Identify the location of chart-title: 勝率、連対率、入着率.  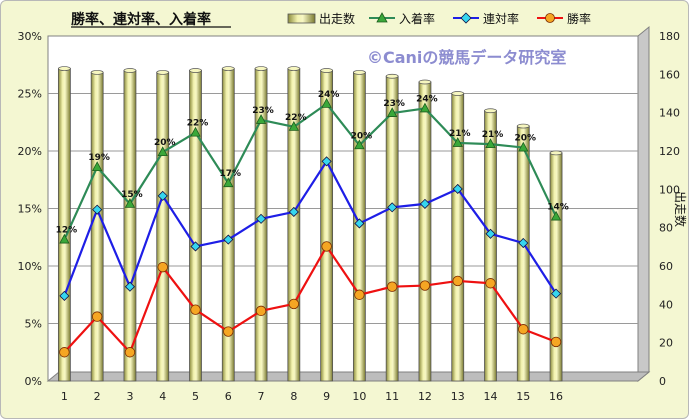
(141, 19).